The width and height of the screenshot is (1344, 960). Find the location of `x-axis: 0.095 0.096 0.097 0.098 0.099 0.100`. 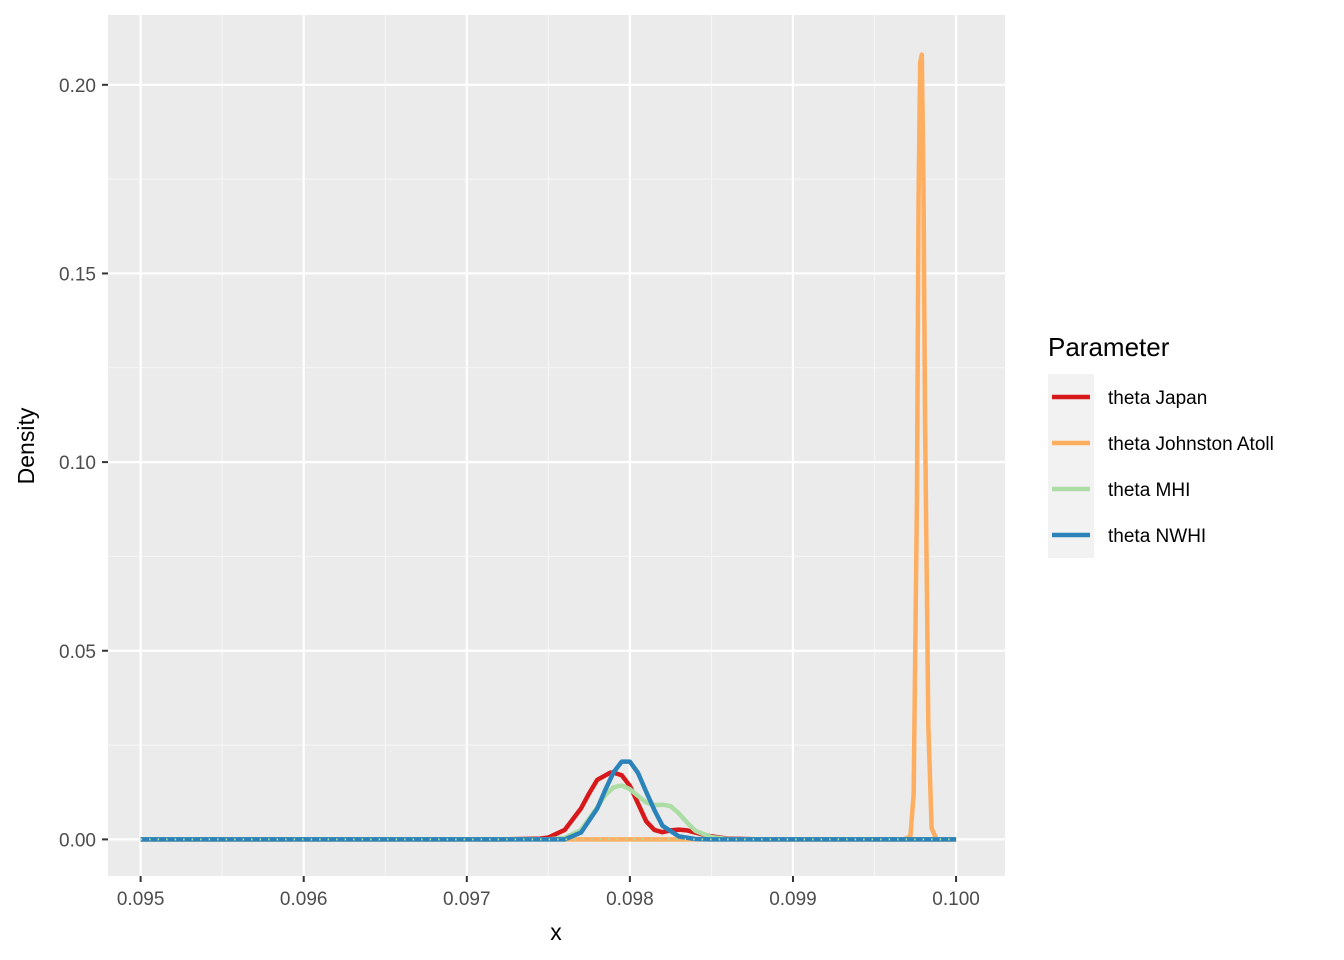

x-axis: 0.095 0.096 0.097 0.098 0.099 0.100 is located at coordinates (548, 893).